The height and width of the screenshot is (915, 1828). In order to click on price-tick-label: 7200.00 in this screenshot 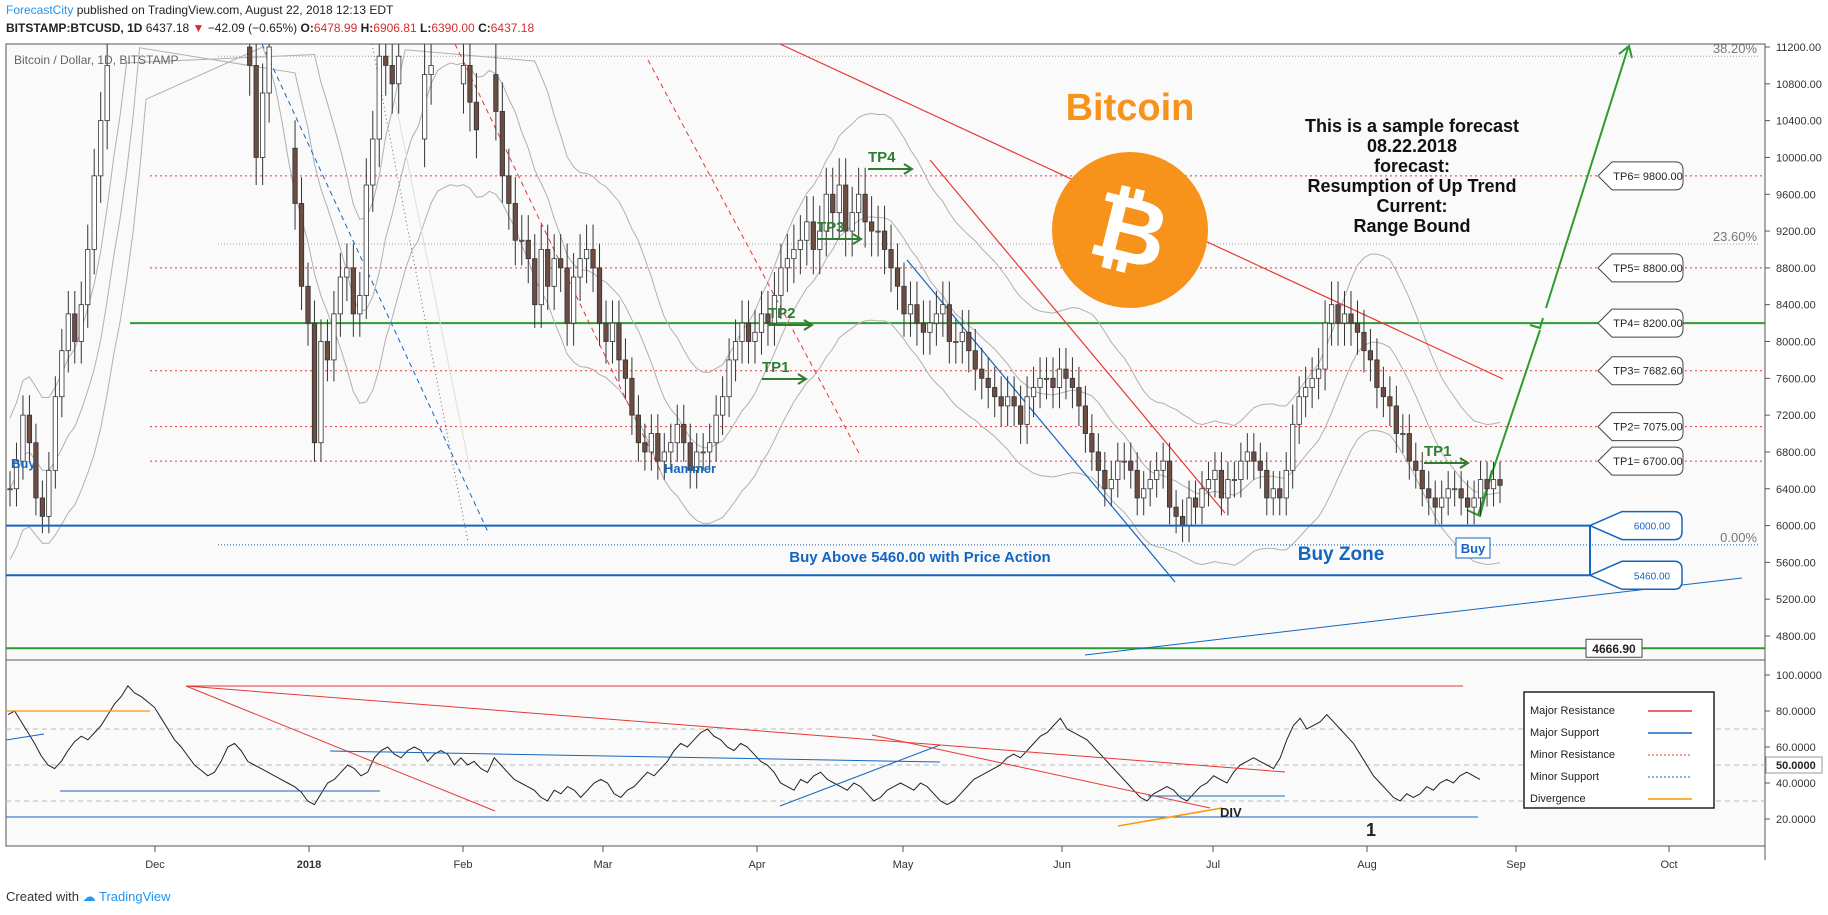, I will do `click(1796, 416)`.